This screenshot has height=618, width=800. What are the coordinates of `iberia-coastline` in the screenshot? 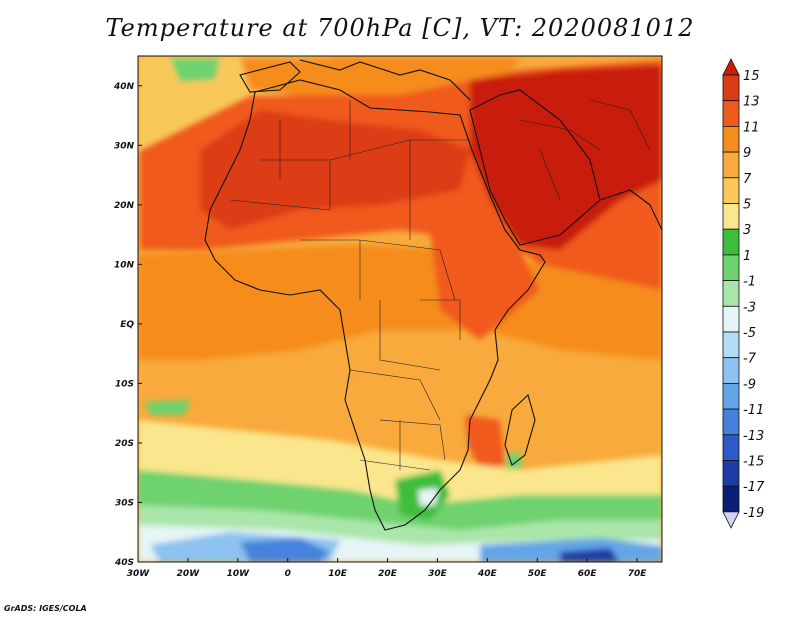 It's located at (270, 77).